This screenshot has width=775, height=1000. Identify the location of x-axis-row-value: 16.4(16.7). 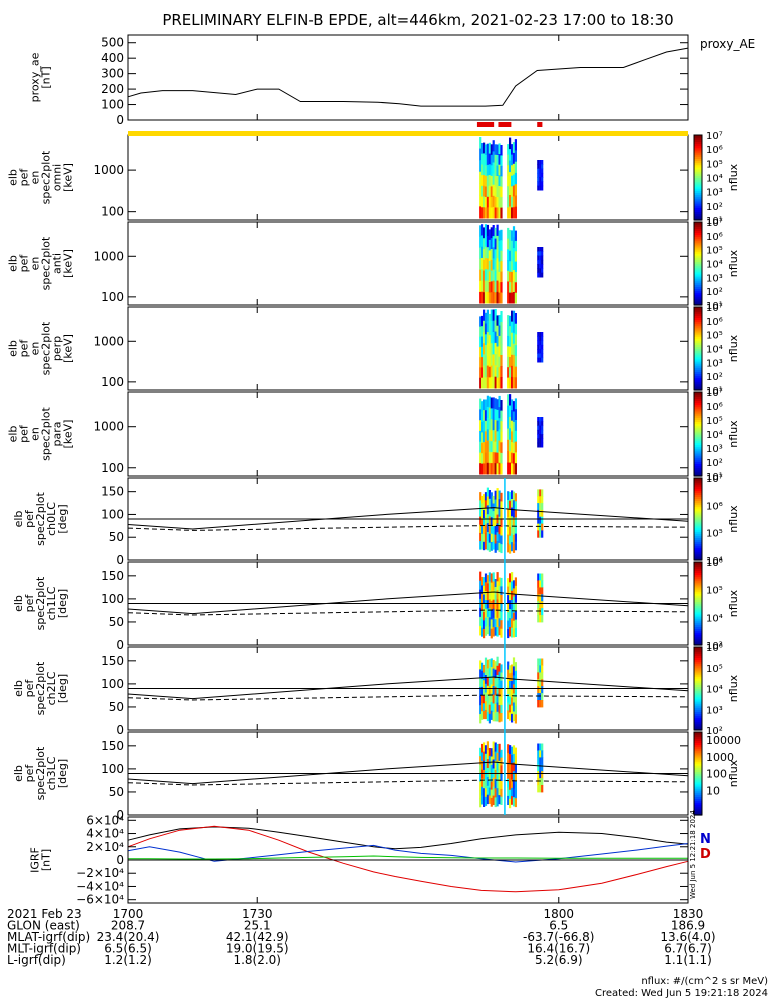
(558, 949).